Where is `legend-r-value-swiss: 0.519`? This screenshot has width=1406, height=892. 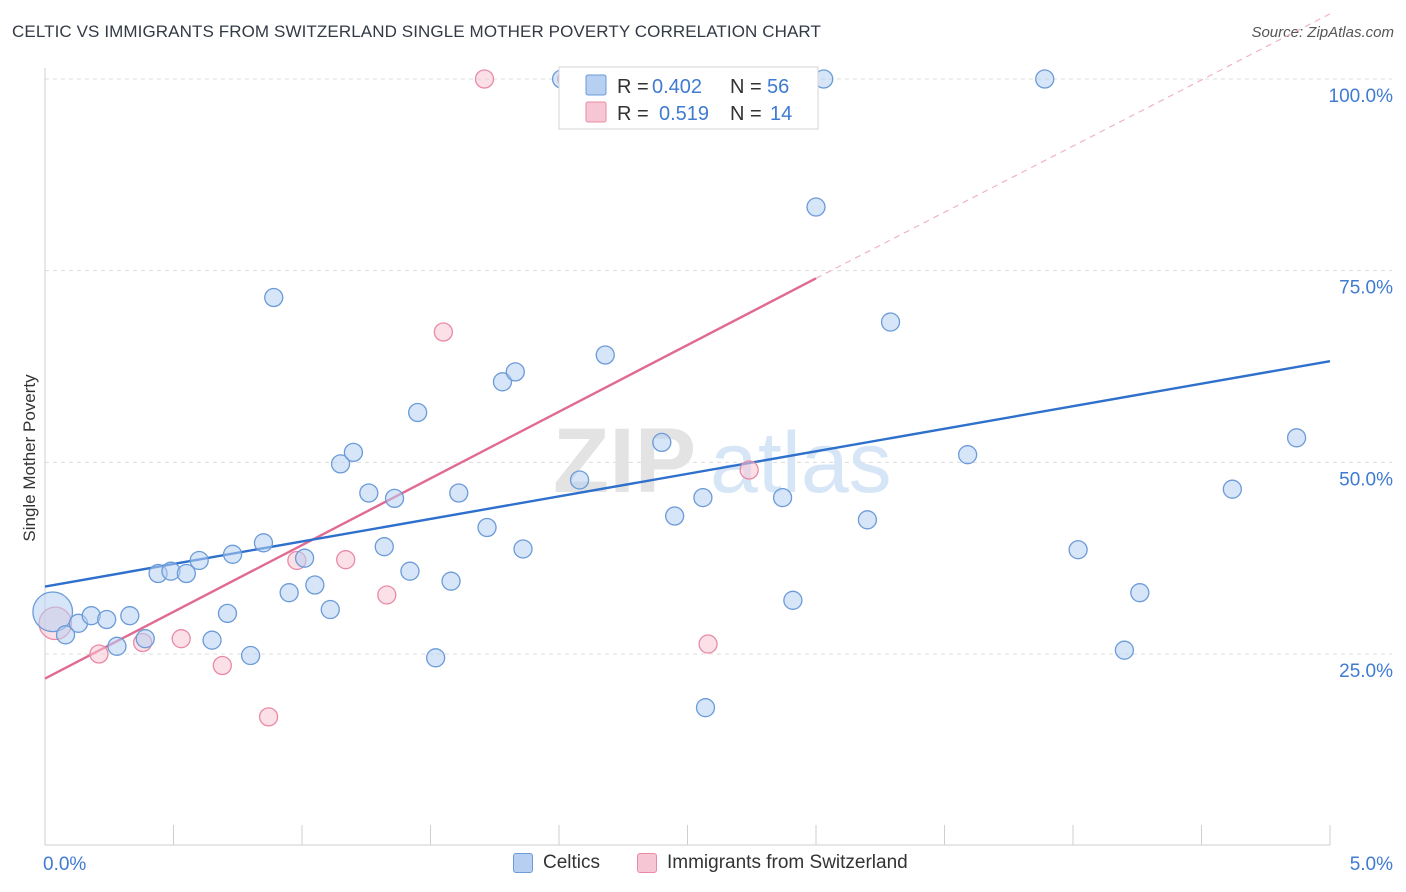 legend-r-value-swiss: 0.519 is located at coordinates (684, 114).